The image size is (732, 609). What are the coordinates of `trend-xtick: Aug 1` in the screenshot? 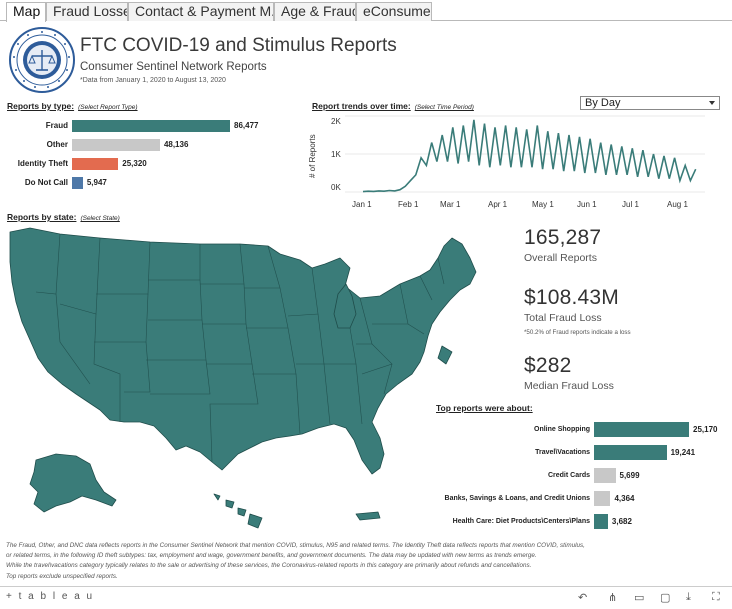 It's located at (677, 204).